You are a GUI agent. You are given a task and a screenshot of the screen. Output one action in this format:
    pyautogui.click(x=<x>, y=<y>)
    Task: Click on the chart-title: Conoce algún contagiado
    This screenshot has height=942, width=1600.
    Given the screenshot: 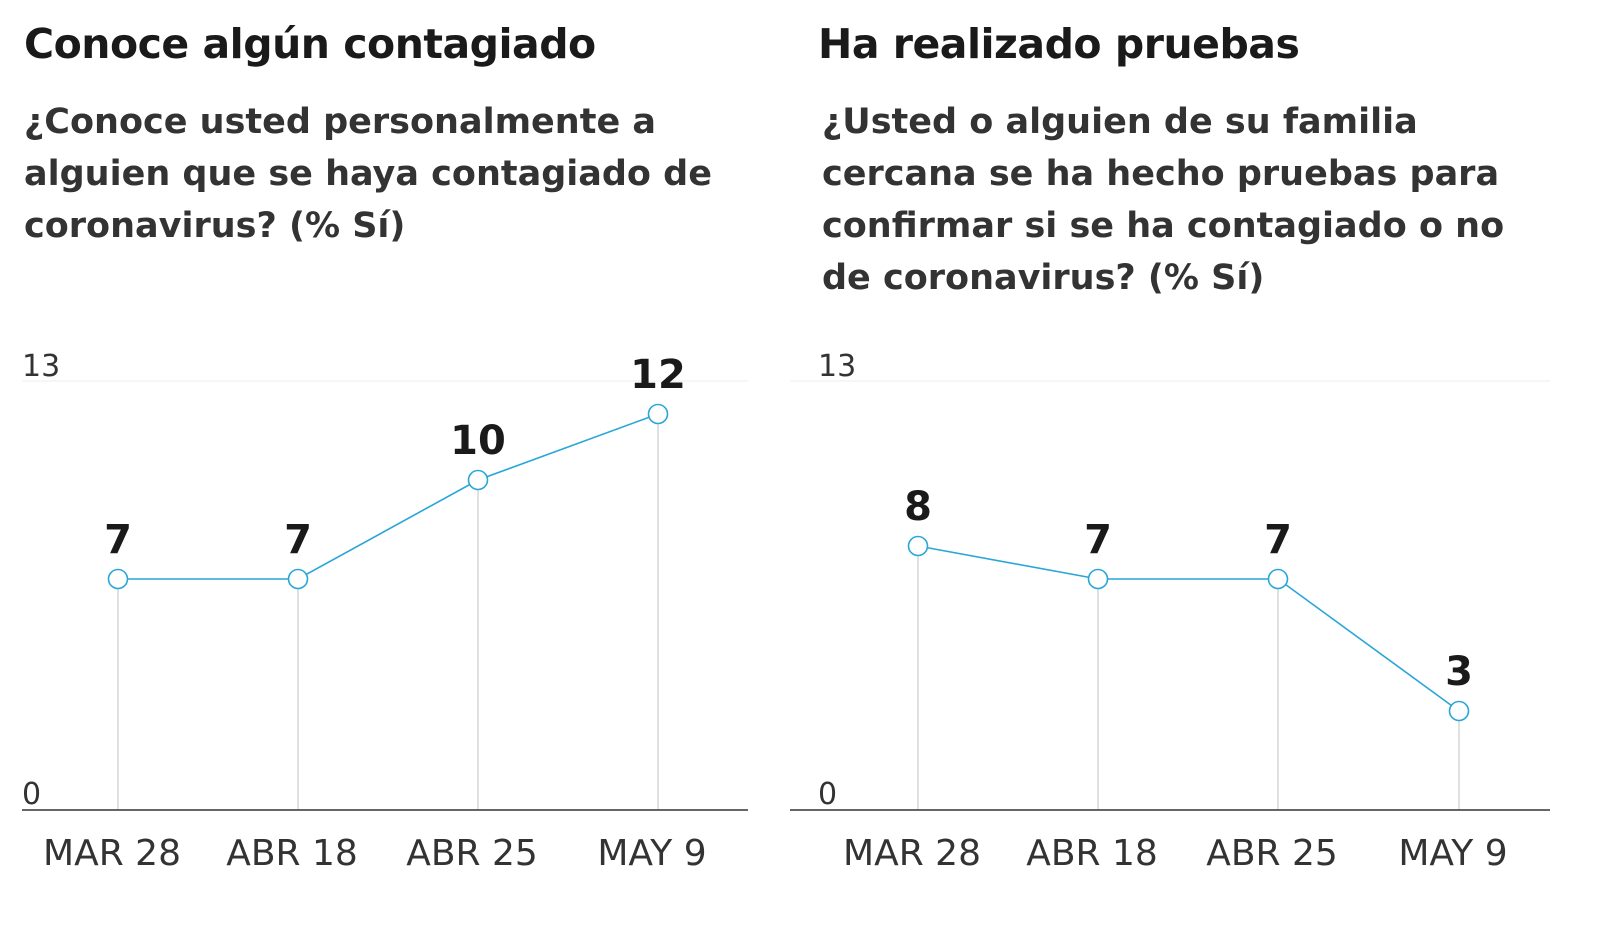 What is the action you would take?
    pyautogui.click(x=310, y=44)
    